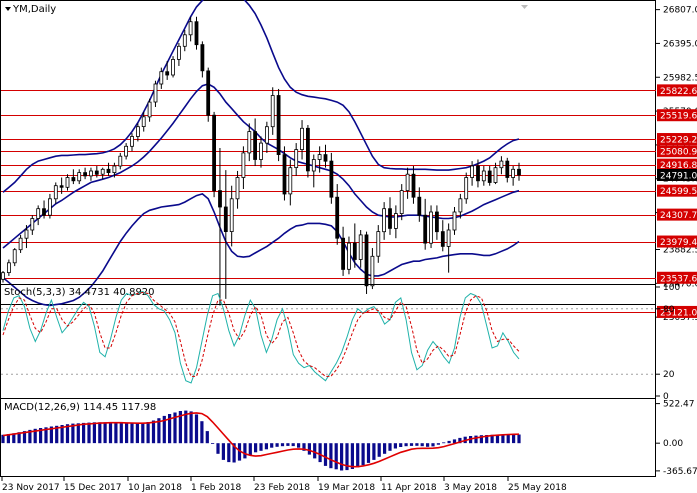 This screenshot has height=493, width=697. Describe the element at coordinates (678, 216) in the screenshot. I see `level-tag-label: 24307.7` at that location.